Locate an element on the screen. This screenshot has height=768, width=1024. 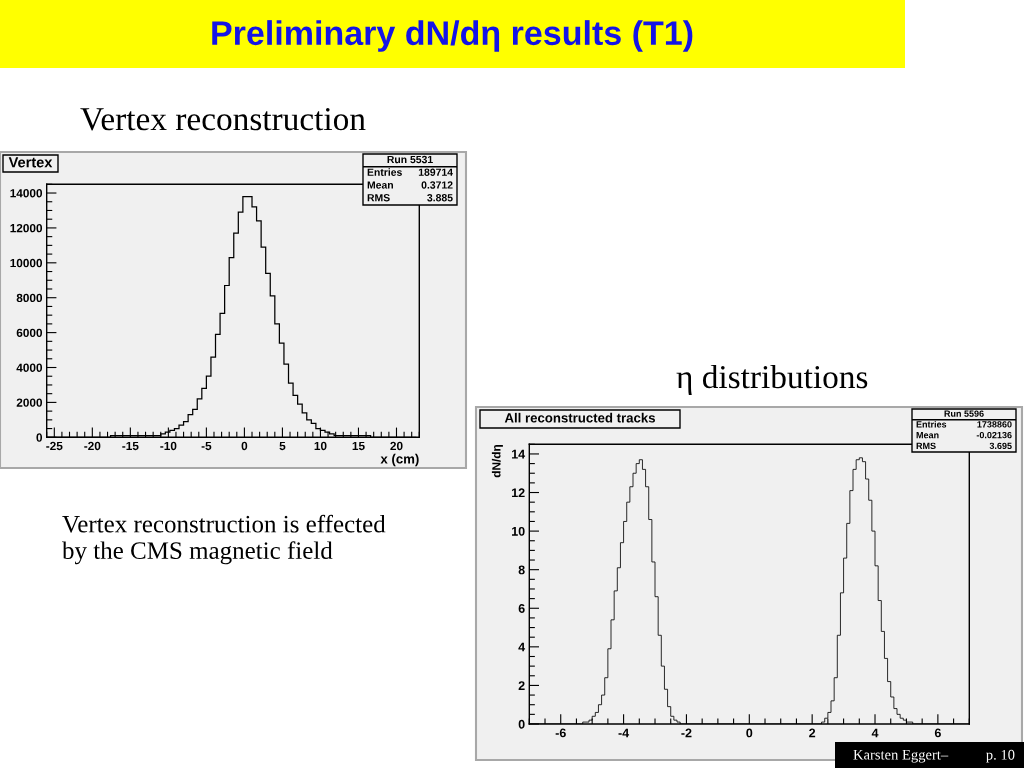
text: Preliminary dN/dη results (T1) is located at coordinates (452, 36).